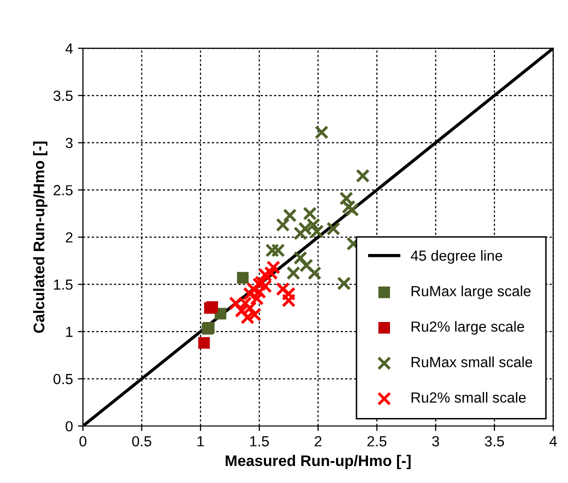 Image resolution: width=568 pixels, height=483 pixels. Describe the element at coordinates (69, 426) in the screenshot. I see `y-tick-label: 0` at that location.